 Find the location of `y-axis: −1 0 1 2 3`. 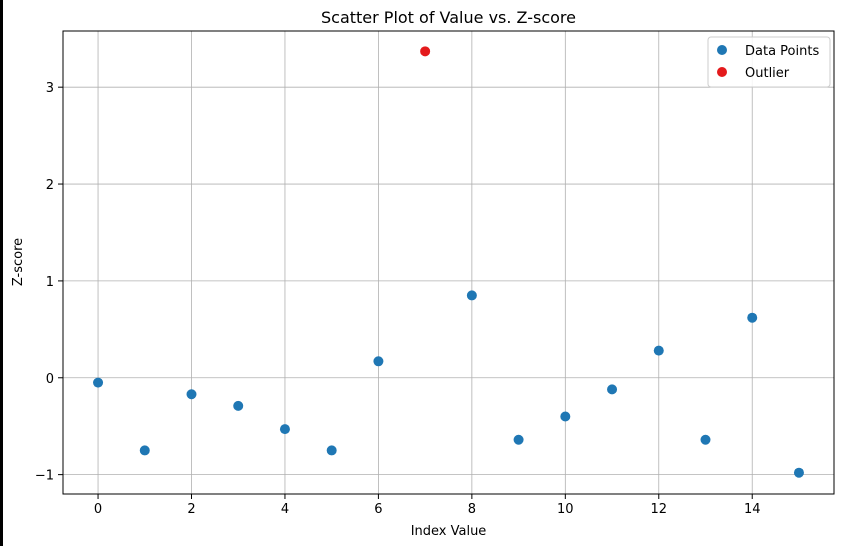

y-axis: −1 0 1 2 3 is located at coordinates (49, 282).